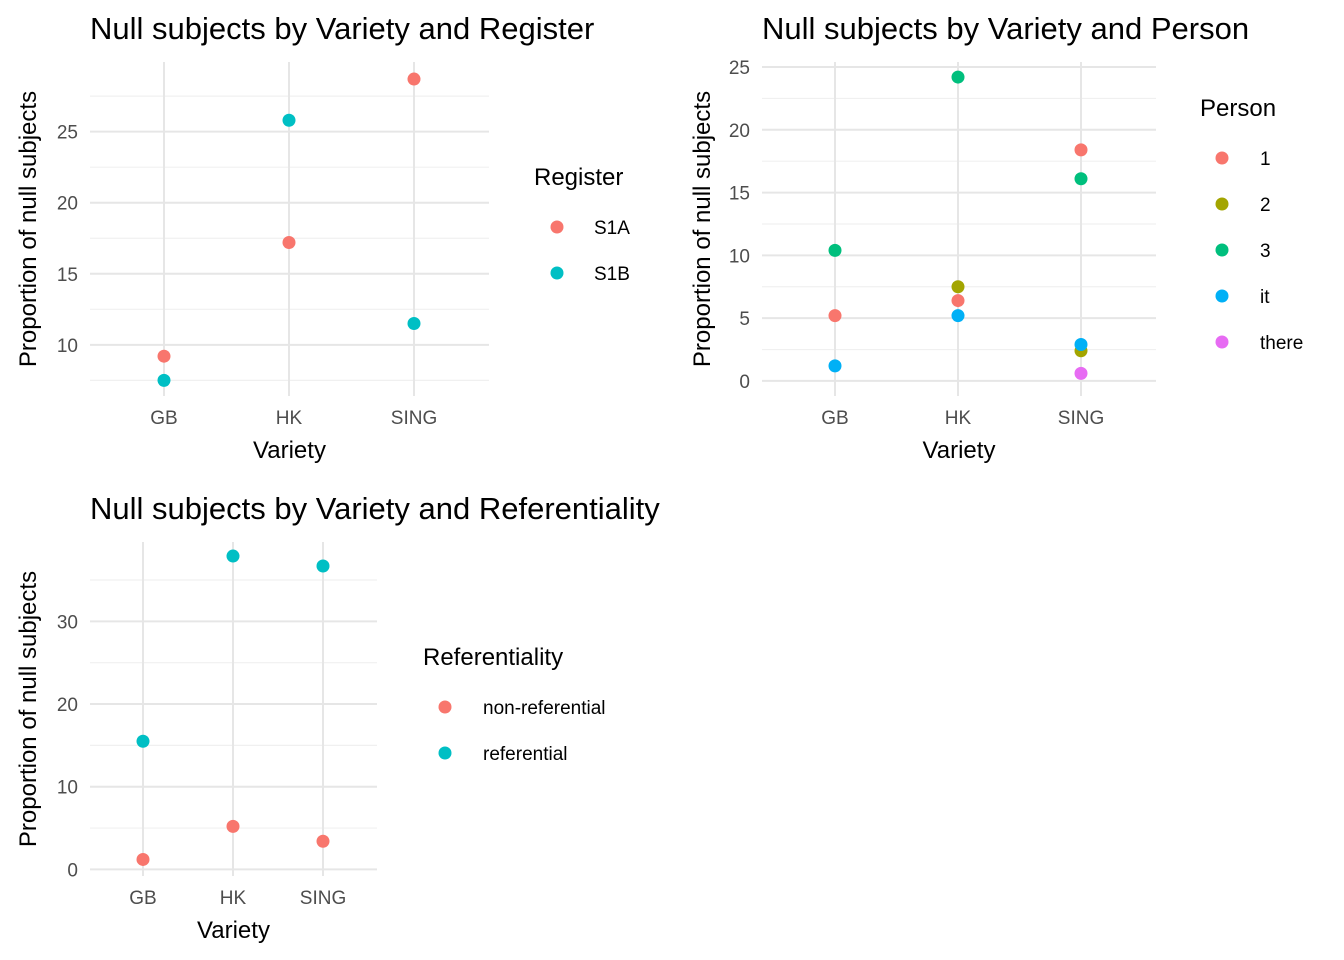 Image resolution: width=1344 pixels, height=960 pixels. Describe the element at coordinates (578, 177) in the screenshot. I see `legend-title: Register` at that location.